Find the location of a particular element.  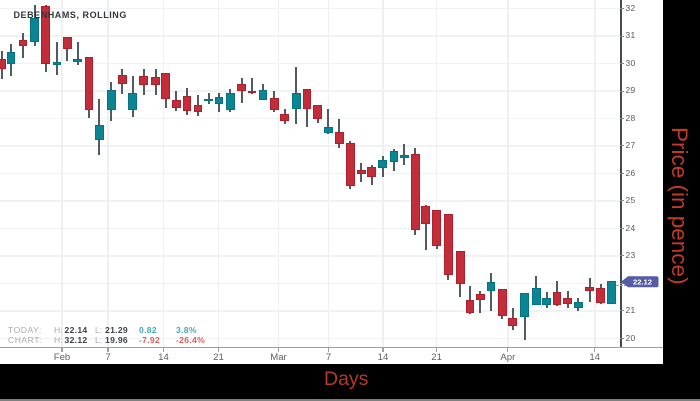

svg-text: 22.12 is located at coordinates (642, 282).